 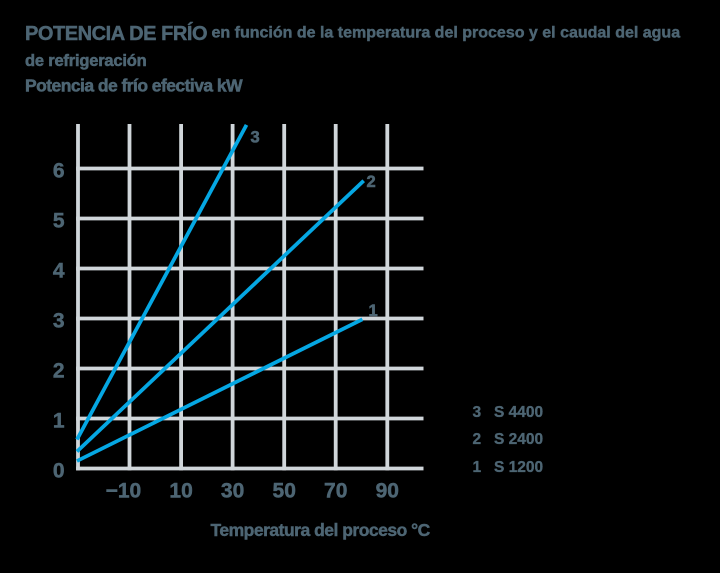 I want to click on svg-text: −10, so click(x=124, y=491).